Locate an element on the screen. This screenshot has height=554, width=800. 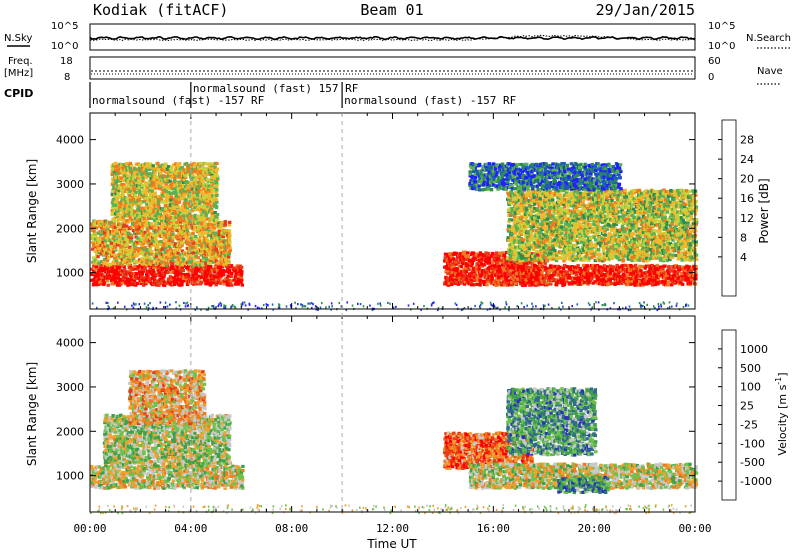
nsearch-tick-low: 10^0 is located at coordinates (721, 46).